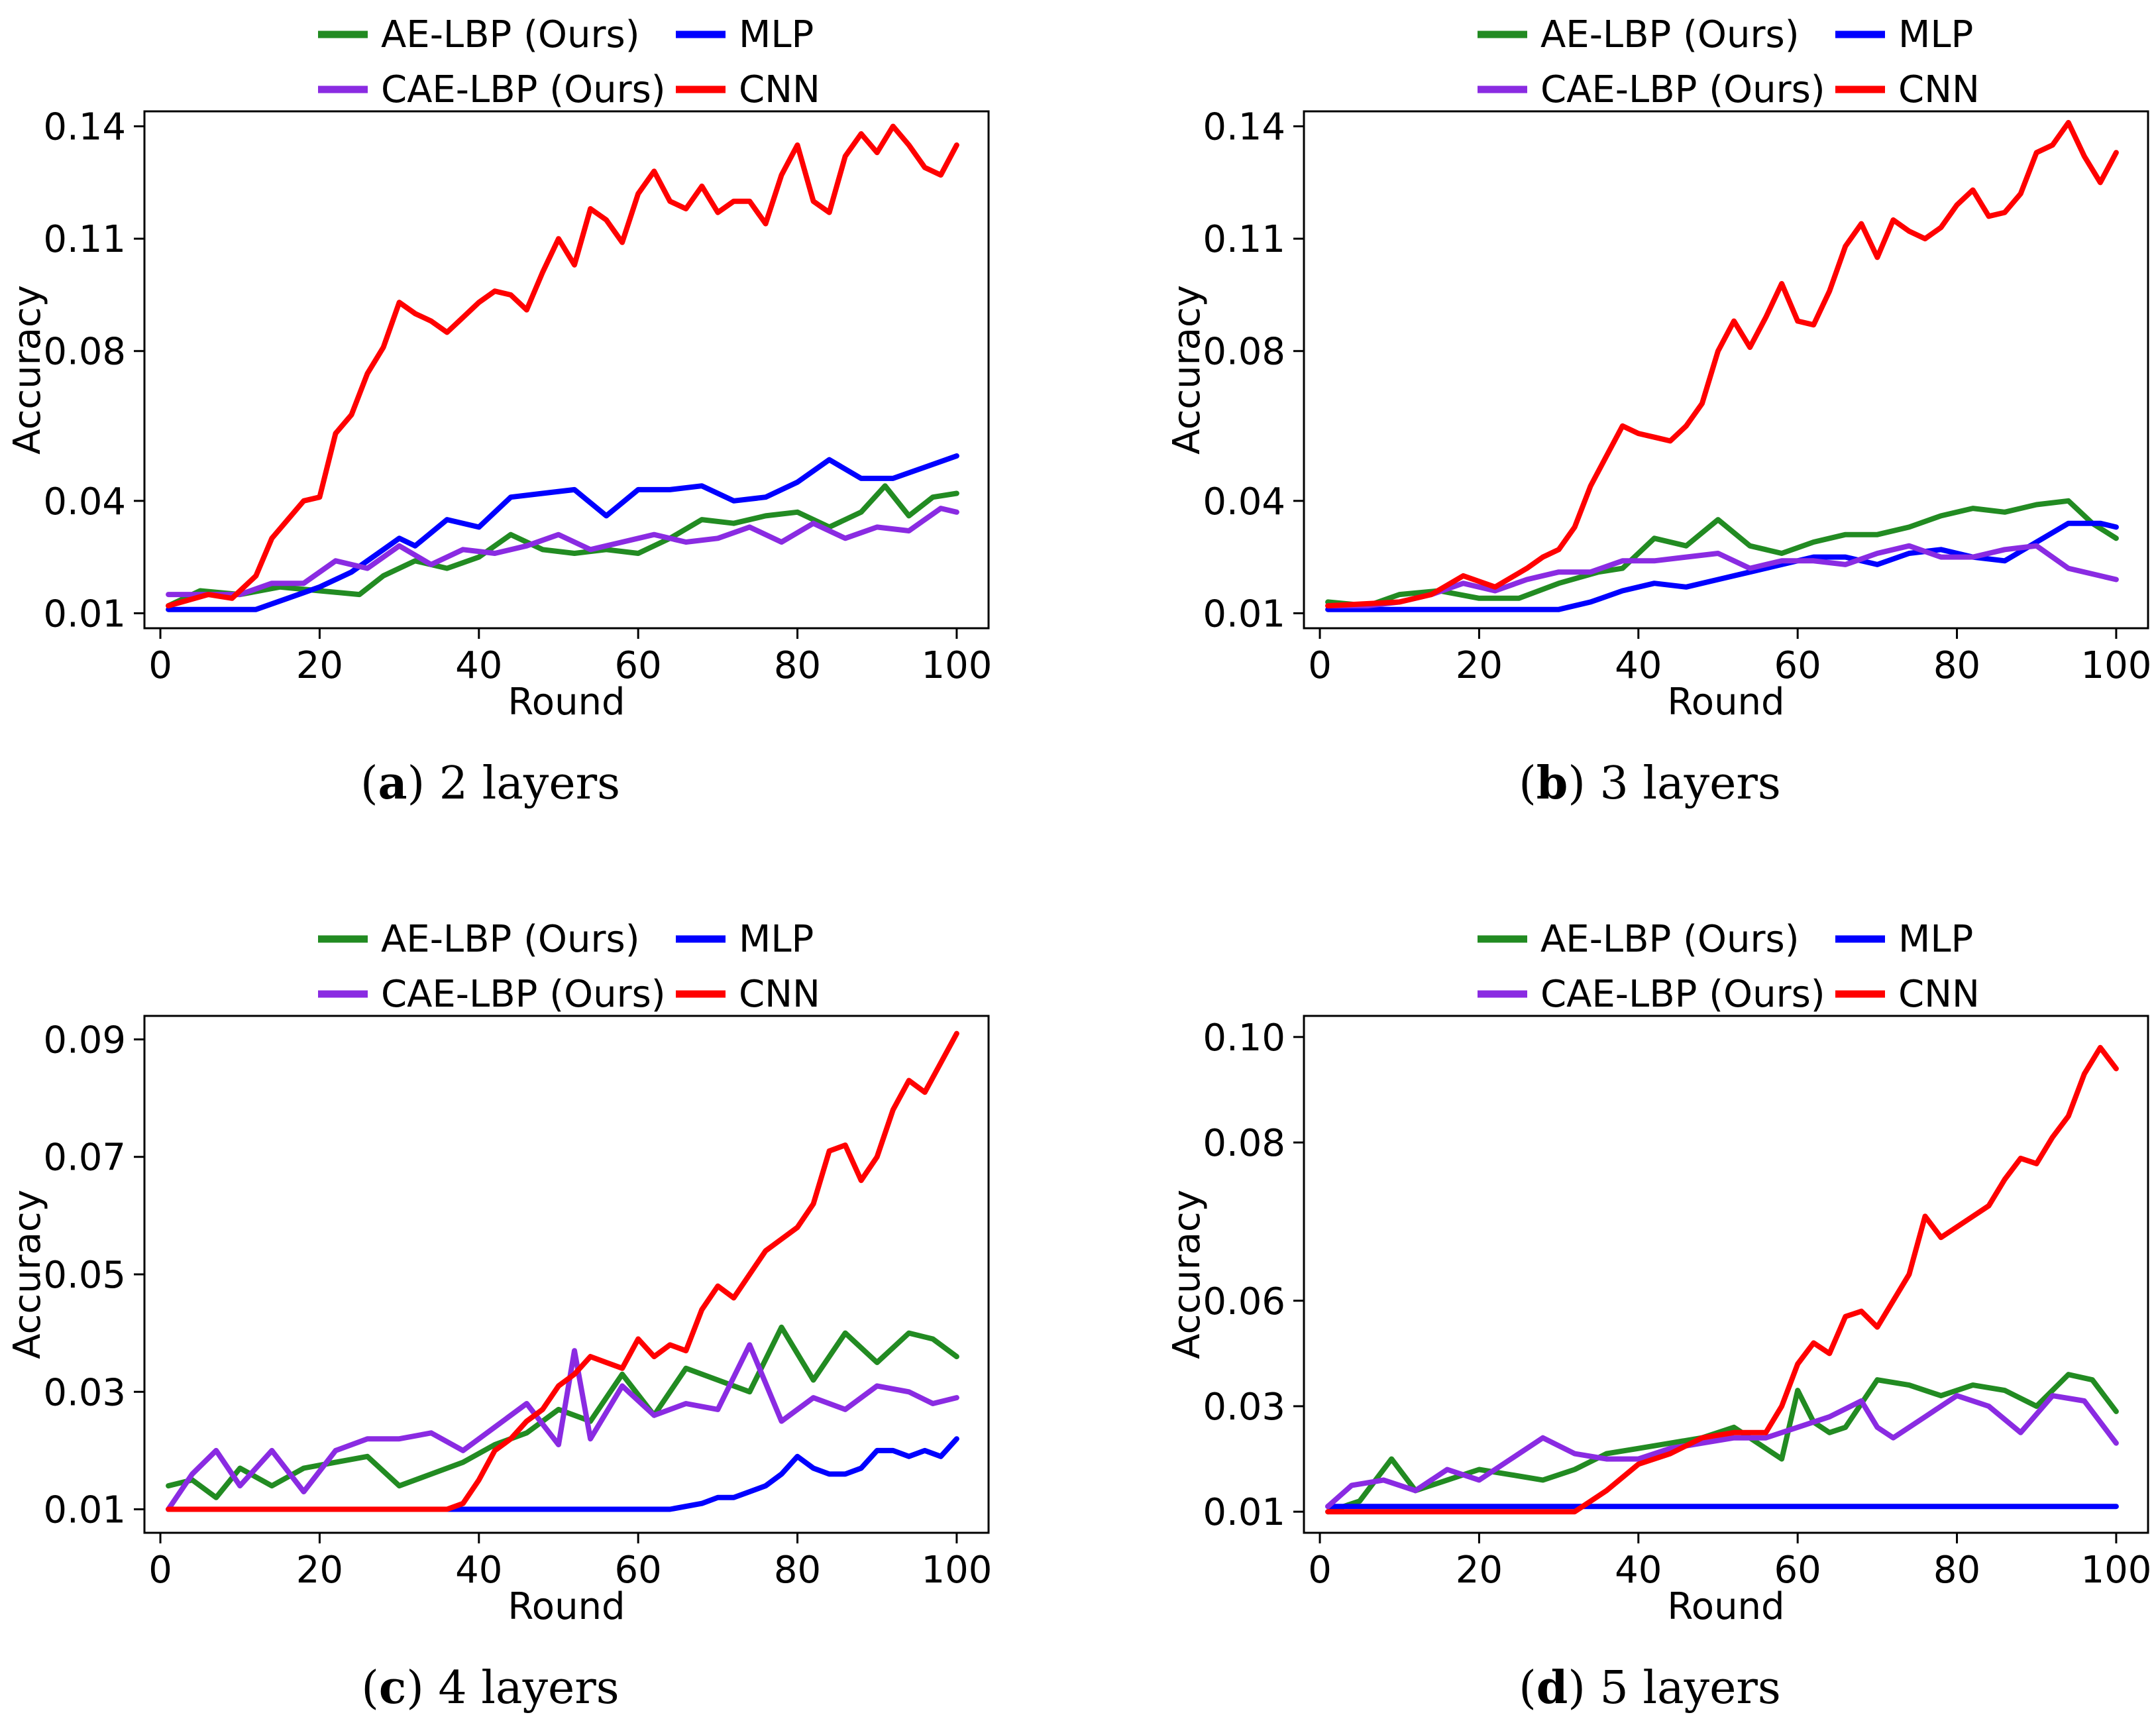 This screenshot has height=1721, width=2156. Describe the element at coordinates (522, 784) in the screenshot. I see `caption-text: 2 layers` at that location.